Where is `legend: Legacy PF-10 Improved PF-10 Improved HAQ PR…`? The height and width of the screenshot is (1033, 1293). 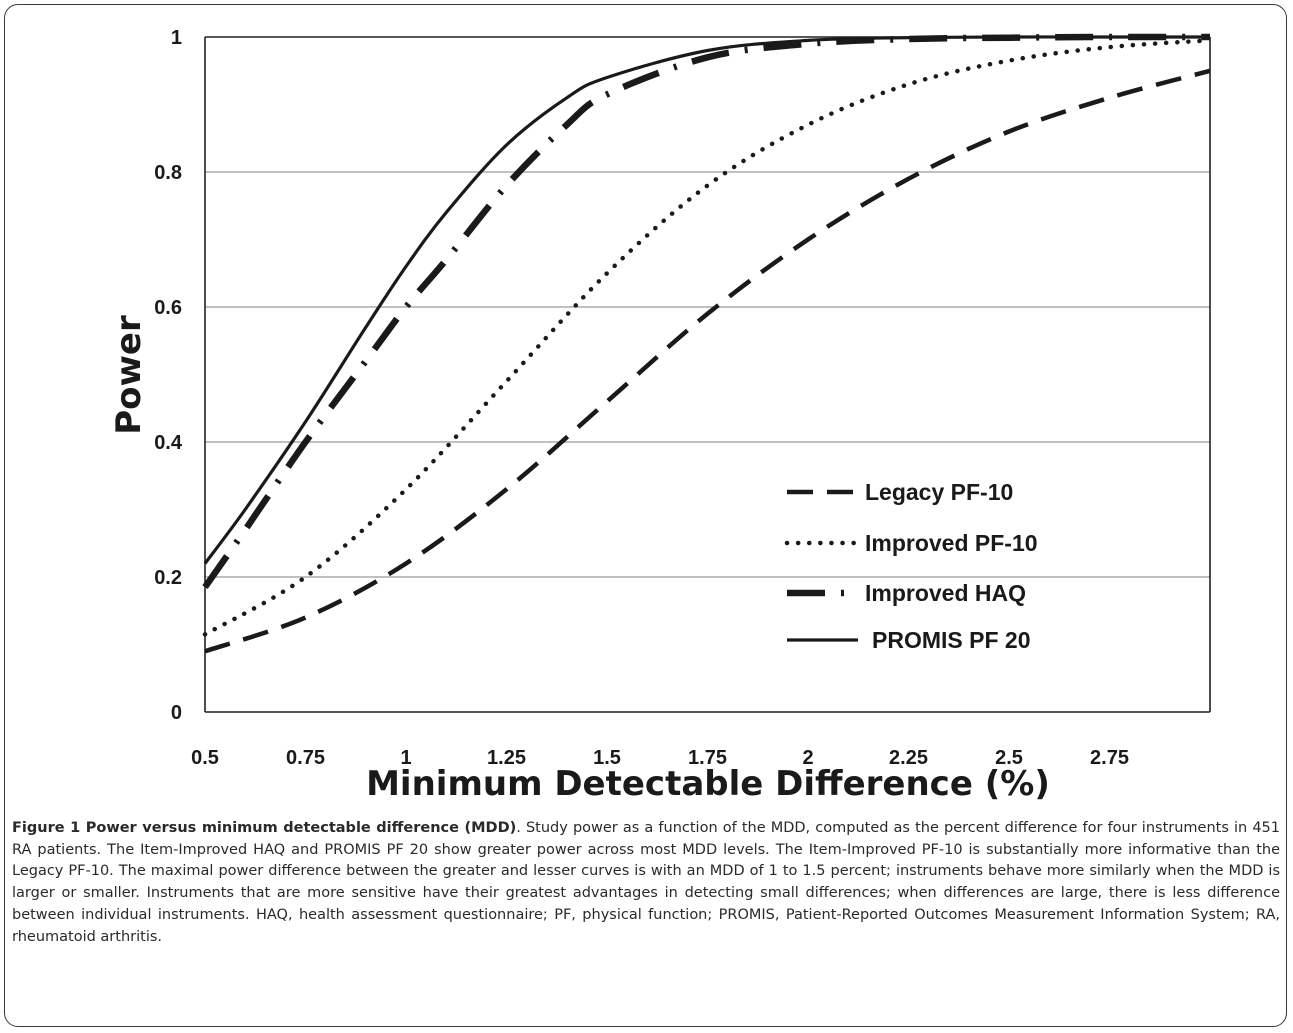
legend: Legacy PF-10 Improved PF-10 Improved HAQ PR… is located at coordinates (911, 566).